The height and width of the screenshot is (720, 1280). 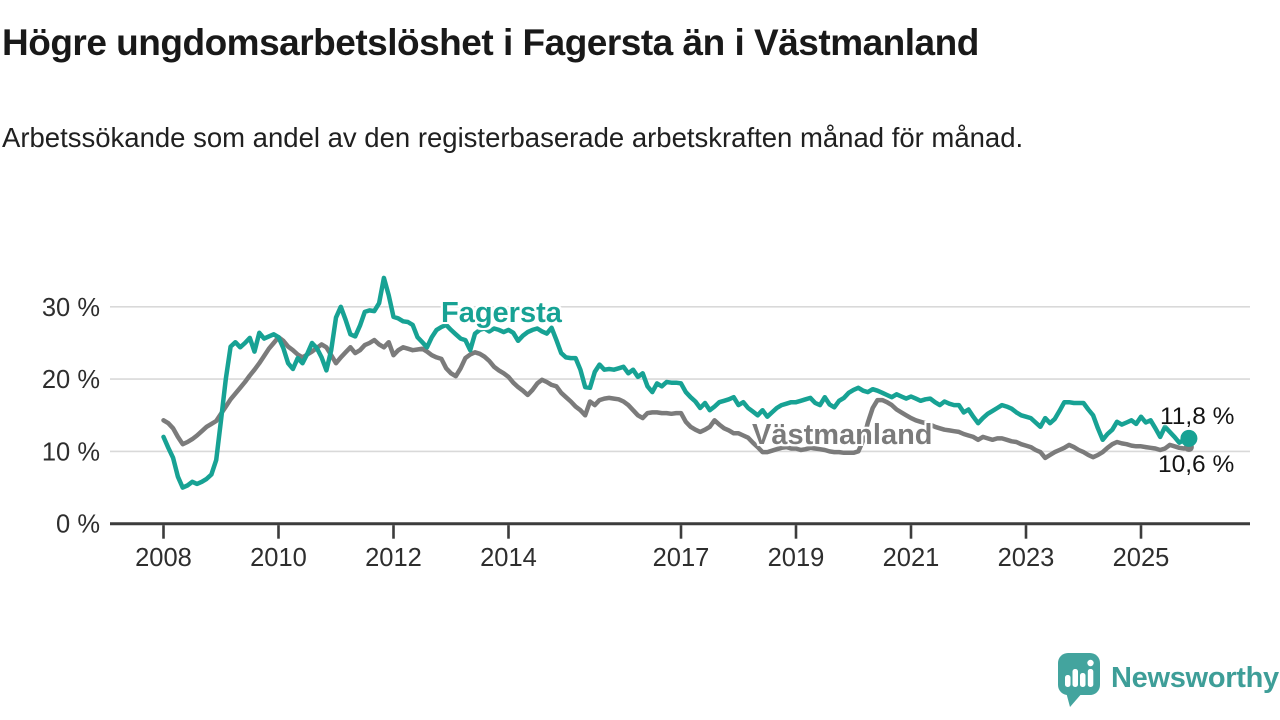 I want to click on series-label-fagersta: Fagersta, so click(x=501, y=313).